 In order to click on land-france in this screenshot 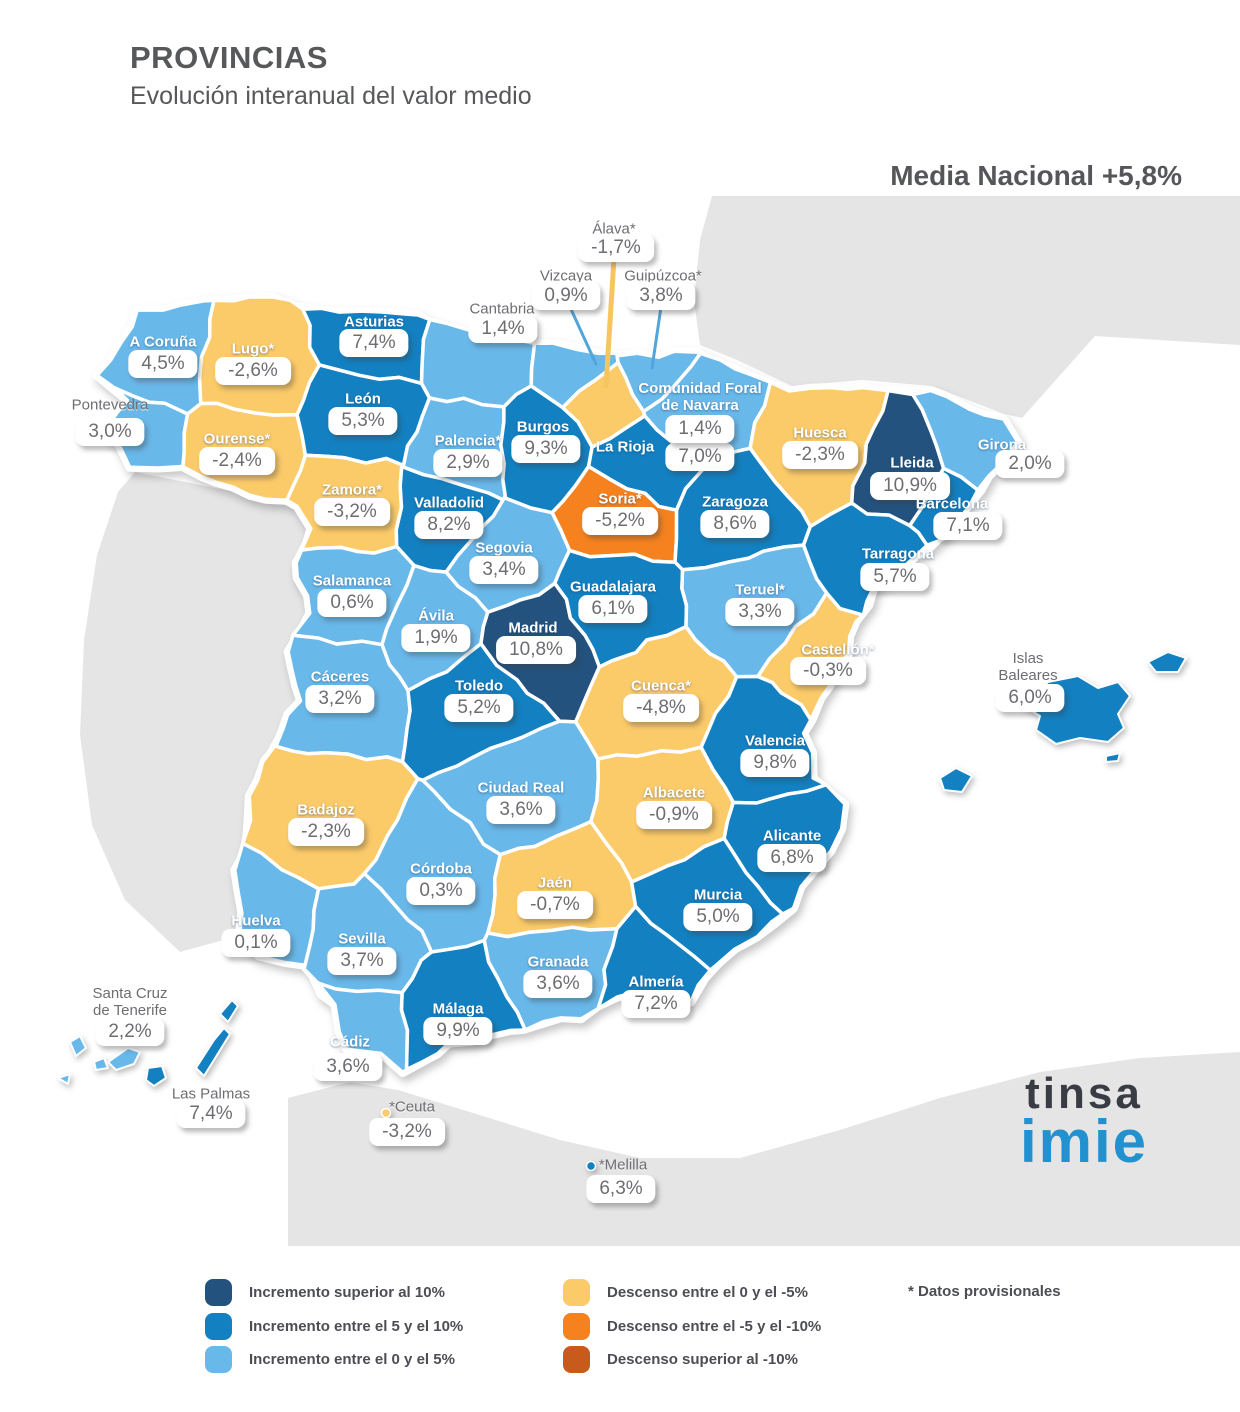, I will do `click(967, 307)`.